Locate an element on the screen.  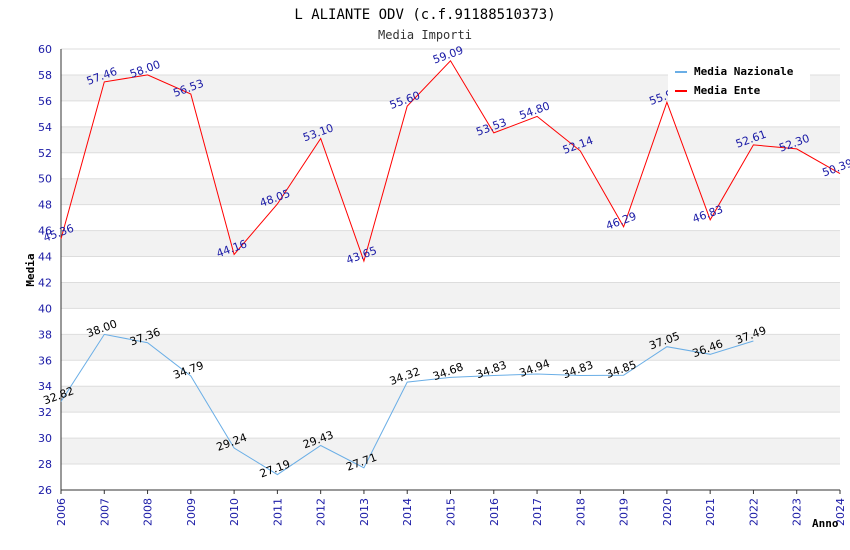
y-tick-label: 30 is located at coordinates (45, 438).